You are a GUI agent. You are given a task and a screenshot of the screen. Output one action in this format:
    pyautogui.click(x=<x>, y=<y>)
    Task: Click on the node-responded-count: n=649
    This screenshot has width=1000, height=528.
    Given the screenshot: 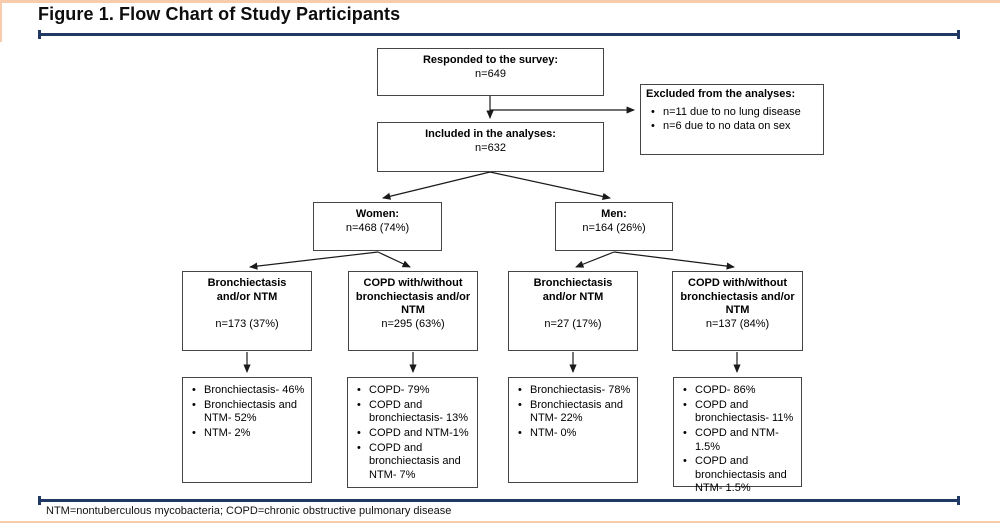 What is the action you would take?
    pyautogui.click(x=490, y=73)
    